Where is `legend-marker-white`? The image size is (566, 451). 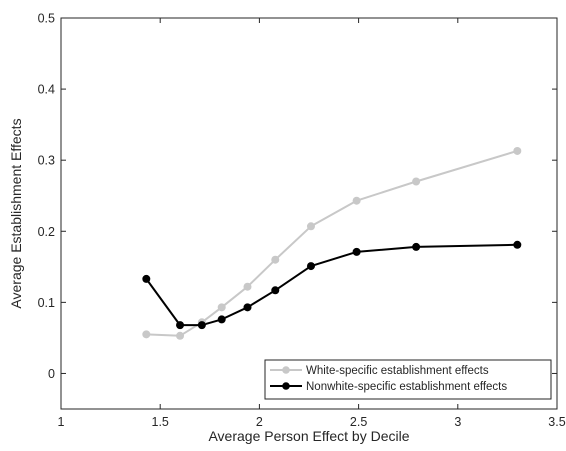
legend-marker-white is located at coordinates (286, 370).